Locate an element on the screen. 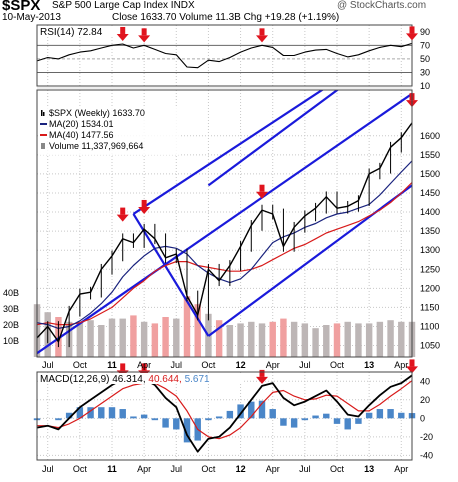 The image size is (458, 482). macd-tick-label: 40 is located at coordinates (425, 381).